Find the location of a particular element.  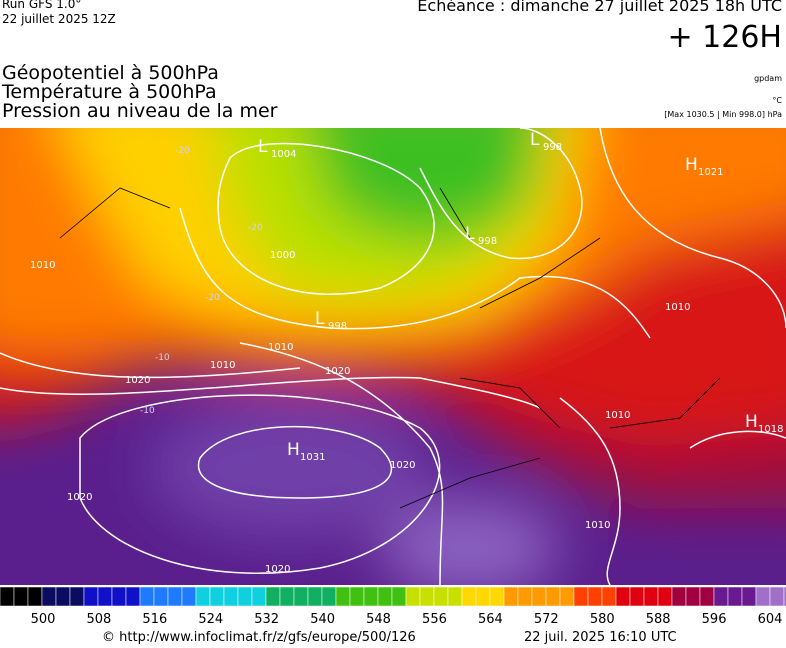

colorbar-tick-label: 572 is located at coordinates (546, 618).